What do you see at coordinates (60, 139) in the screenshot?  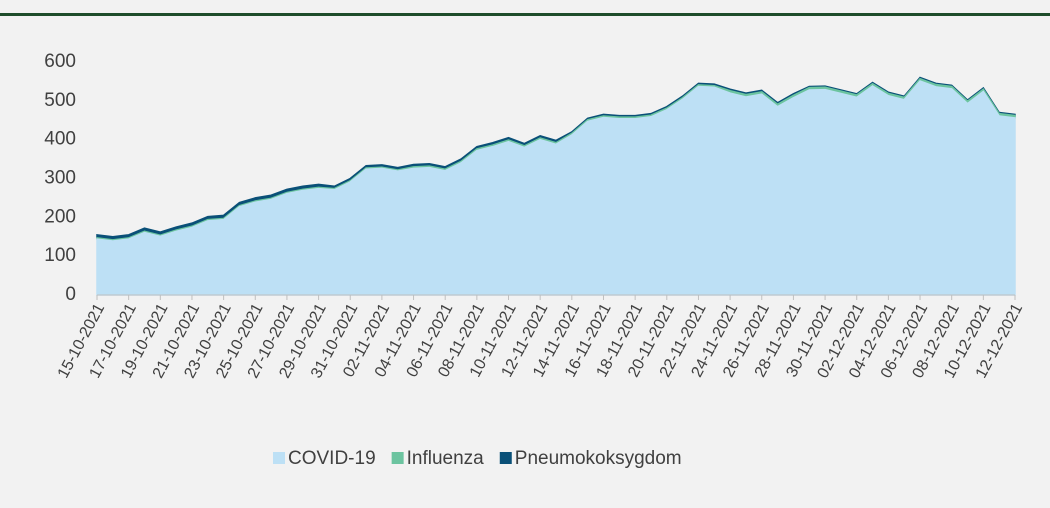 I see `y-tick-label: 400` at bounding box center [60, 139].